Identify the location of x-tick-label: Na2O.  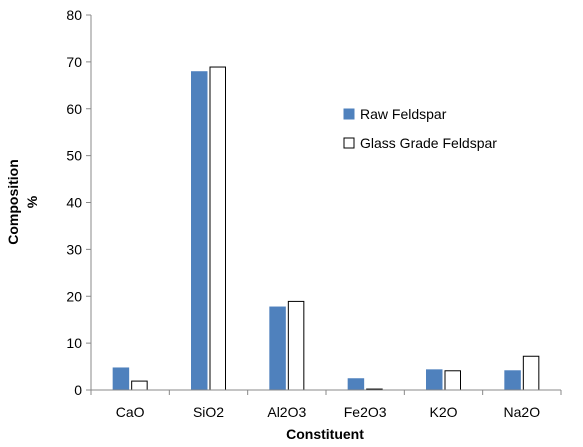
(522, 412).